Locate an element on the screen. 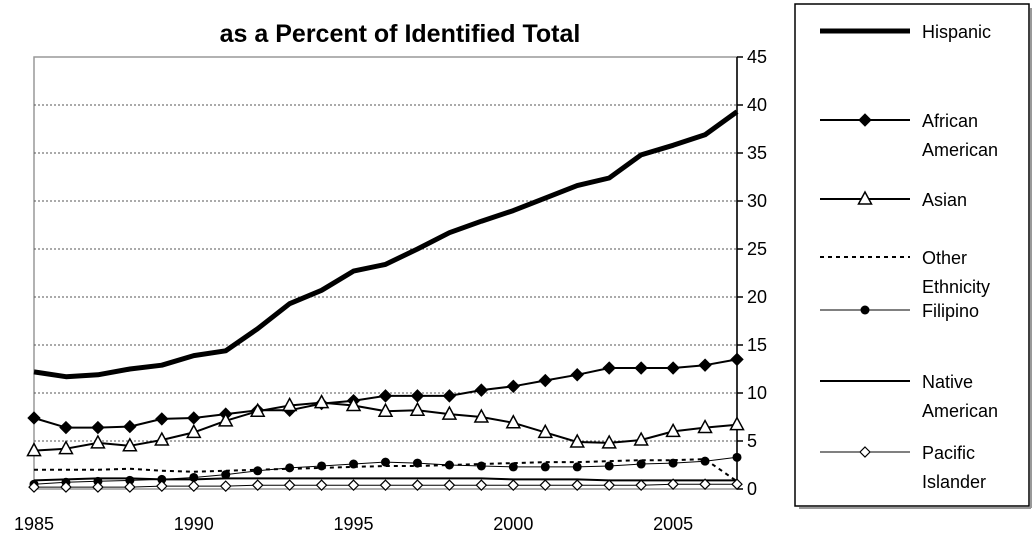  legend-label-asian: Asian is located at coordinates (944, 200).